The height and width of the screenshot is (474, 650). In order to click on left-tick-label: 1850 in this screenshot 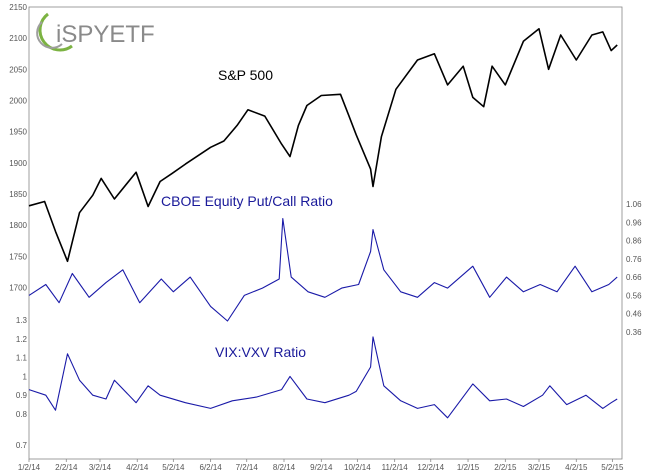, I will do `click(18, 194)`.